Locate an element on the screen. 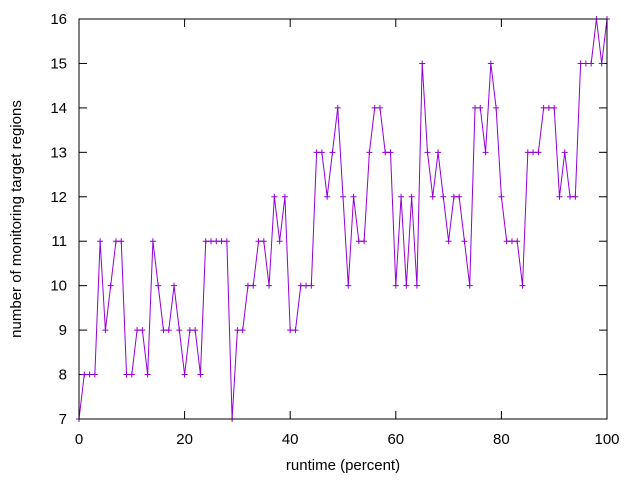 The width and height of the screenshot is (640, 485). y-tick-label: 15 is located at coordinates (58, 63).